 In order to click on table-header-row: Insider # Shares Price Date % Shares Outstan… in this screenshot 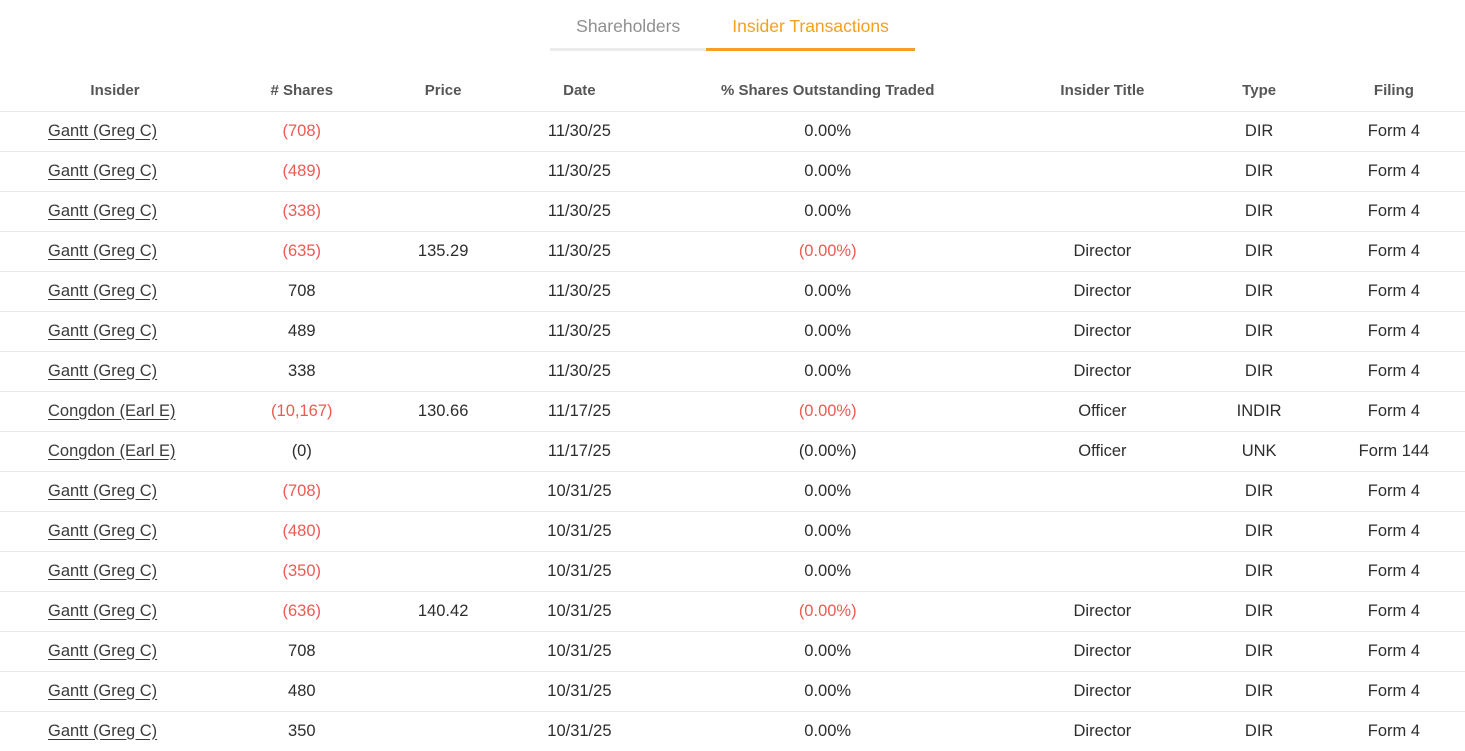, I will do `click(732, 91)`.